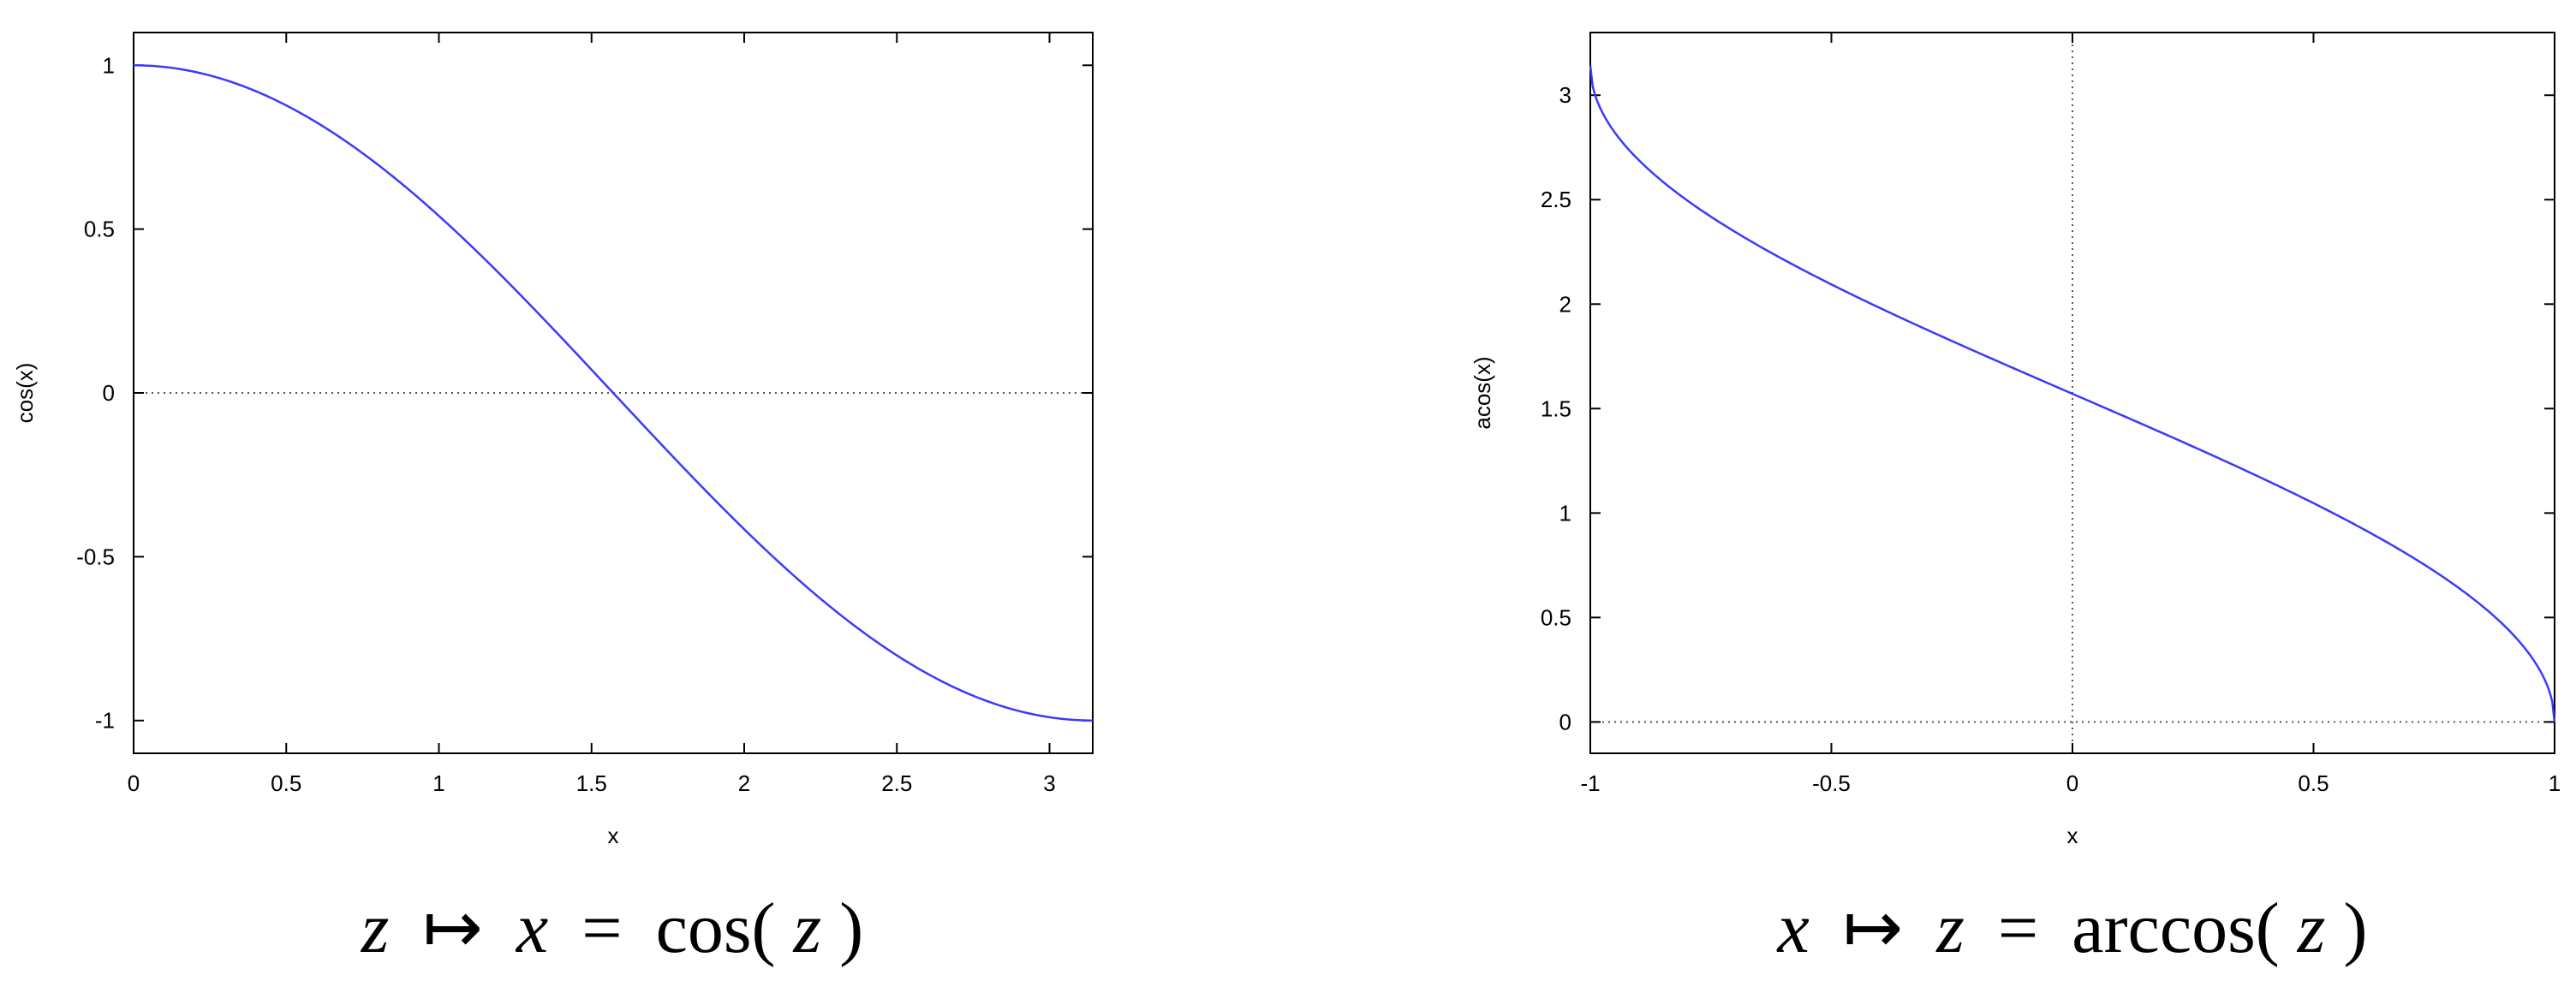 This screenshot has height=981, width=2576. Describe the element at coordinates (1793, 929) in the screenshot. I see `caption-var-a: x` at that location.